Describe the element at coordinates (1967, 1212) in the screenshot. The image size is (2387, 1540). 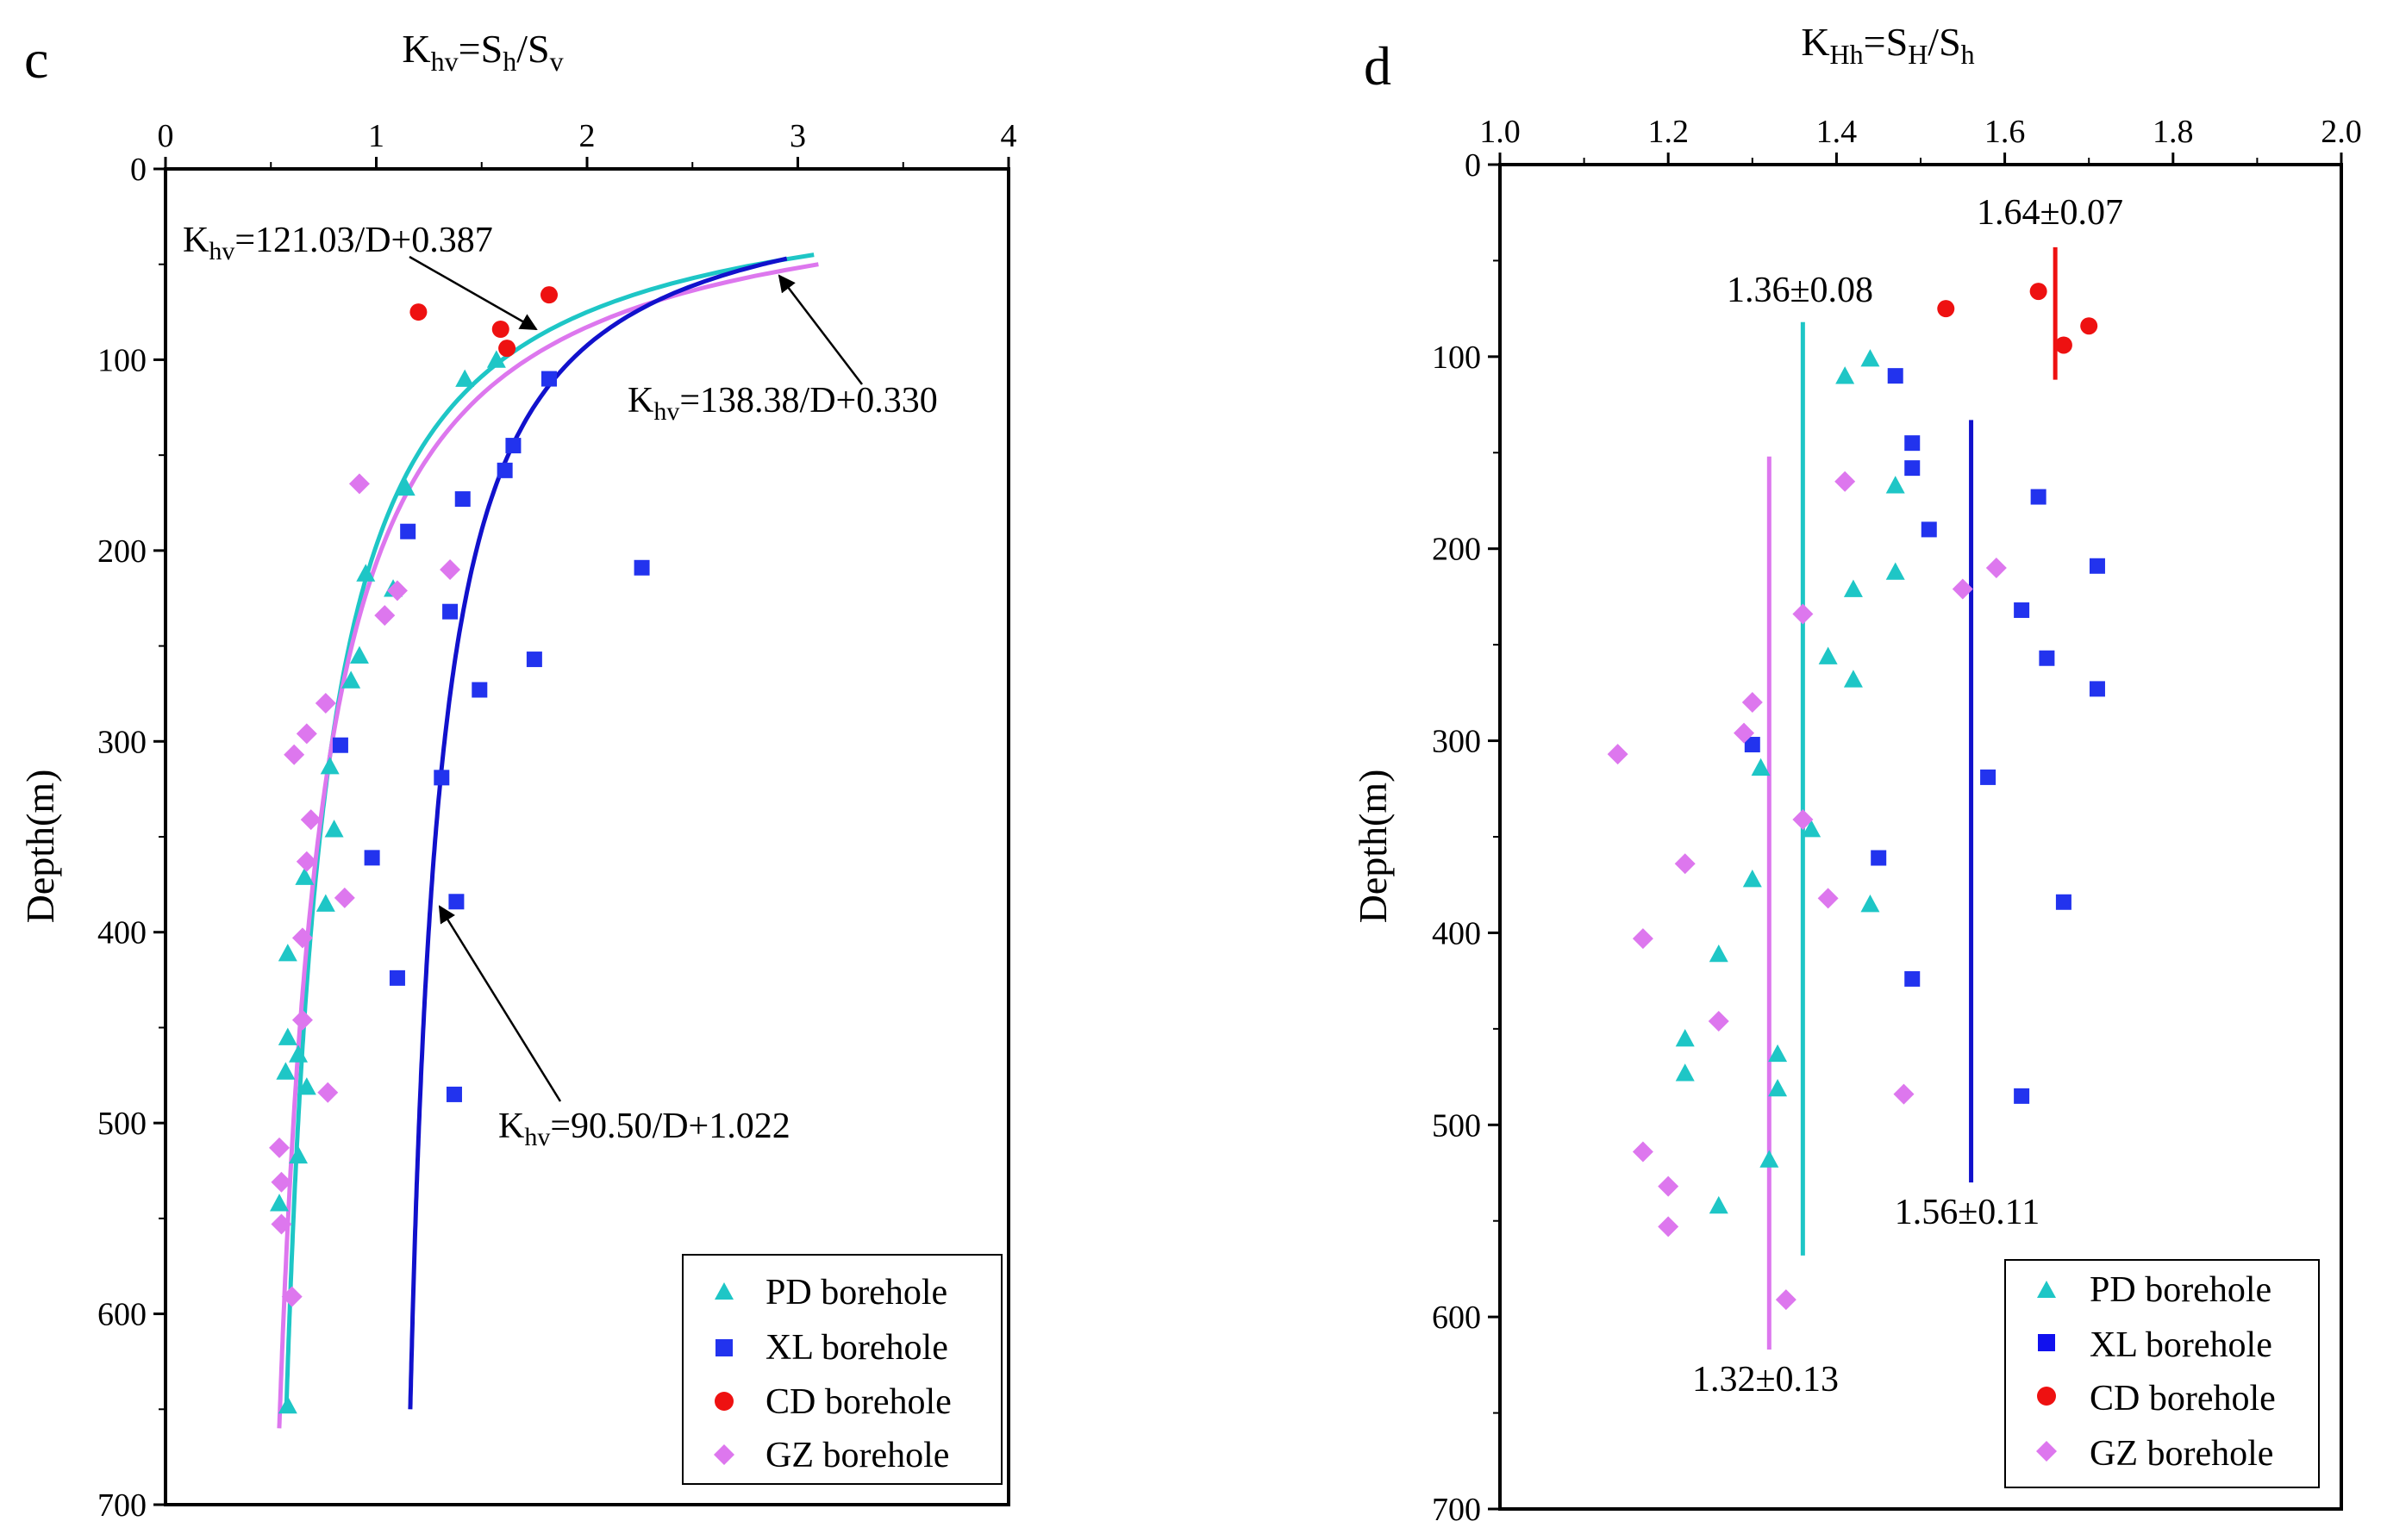
I see `annotation-xl-mean: 1.56±0.11` at that location.